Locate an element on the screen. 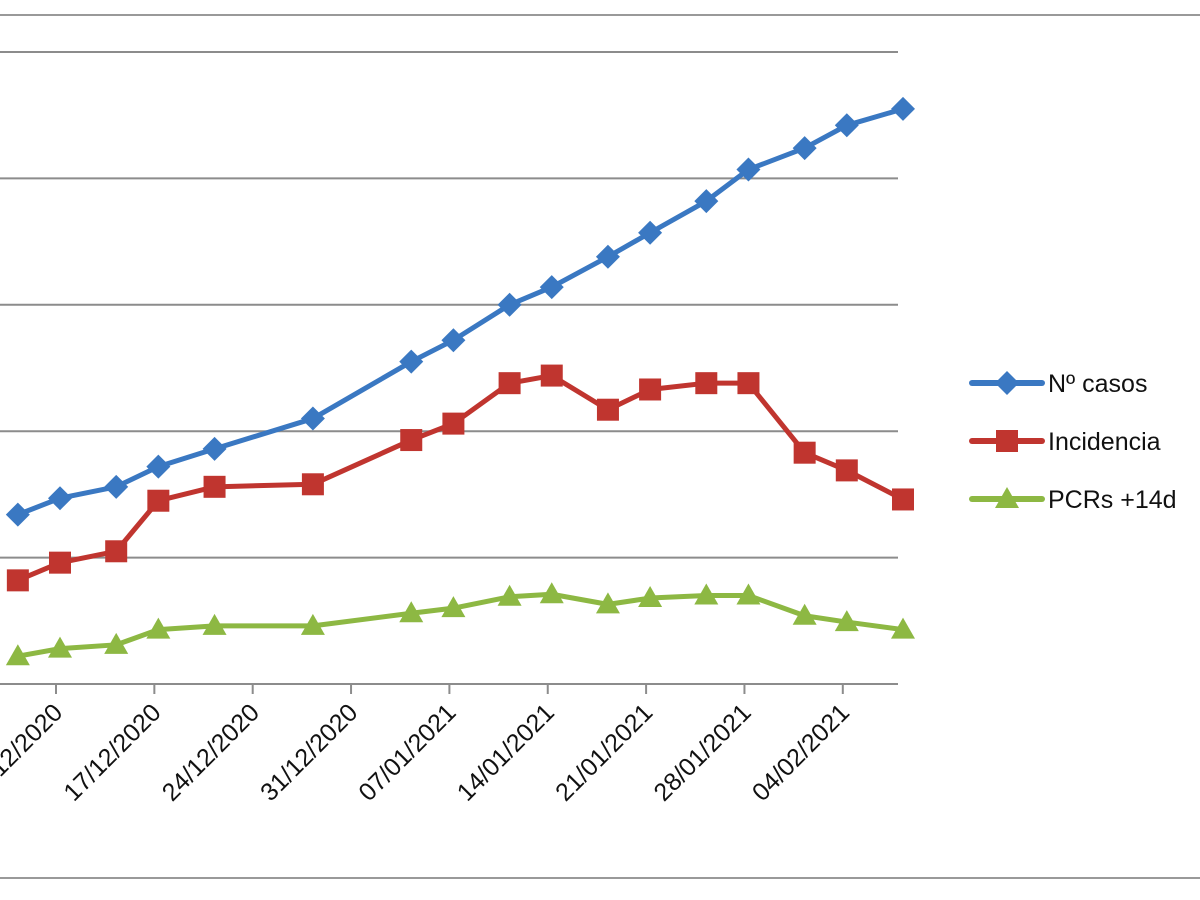 The image size is (1200, 900). x-tick-label: 07/01/2021 is located at coordinates (407, 752).